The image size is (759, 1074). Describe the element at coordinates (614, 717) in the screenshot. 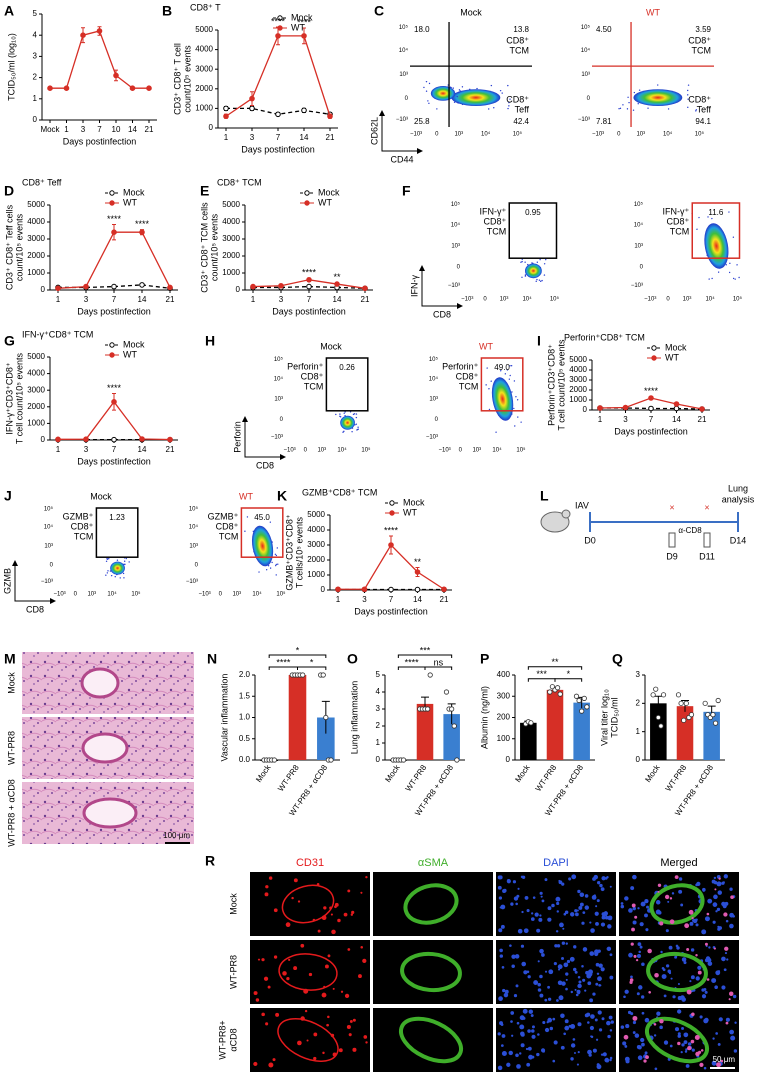

I see `y-axis-label: TCID₅₀/ml` at that location.